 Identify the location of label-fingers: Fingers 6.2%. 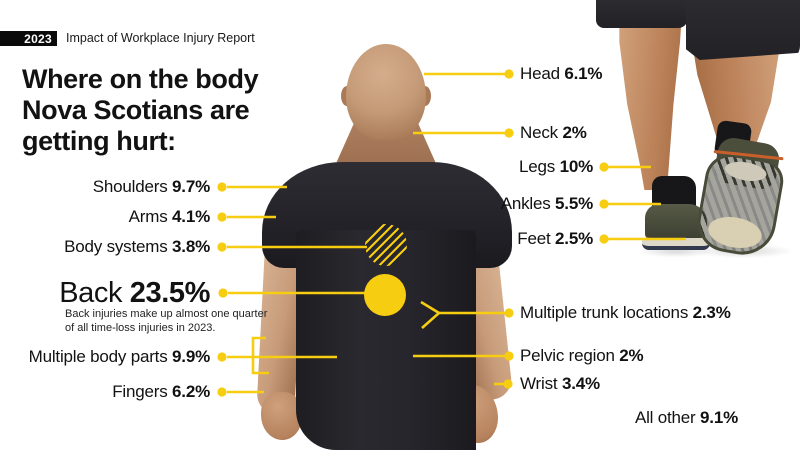
(161, 391).